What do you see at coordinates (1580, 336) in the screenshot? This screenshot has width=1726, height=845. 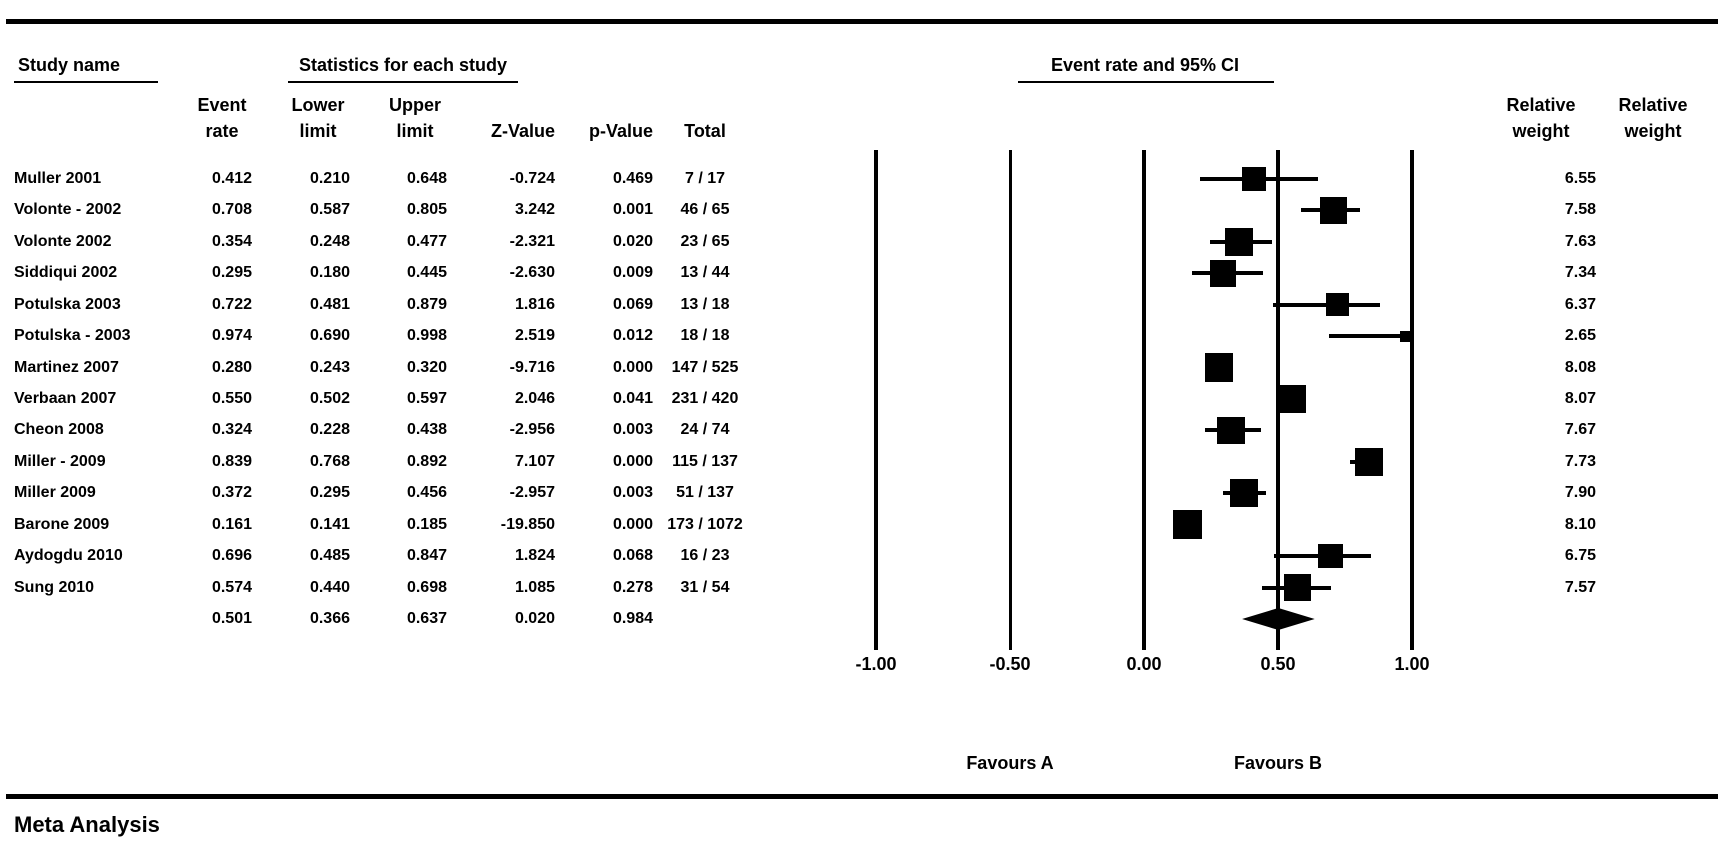 I see `relative-weight-value: 2.65` at bounding box center [1580, 336].